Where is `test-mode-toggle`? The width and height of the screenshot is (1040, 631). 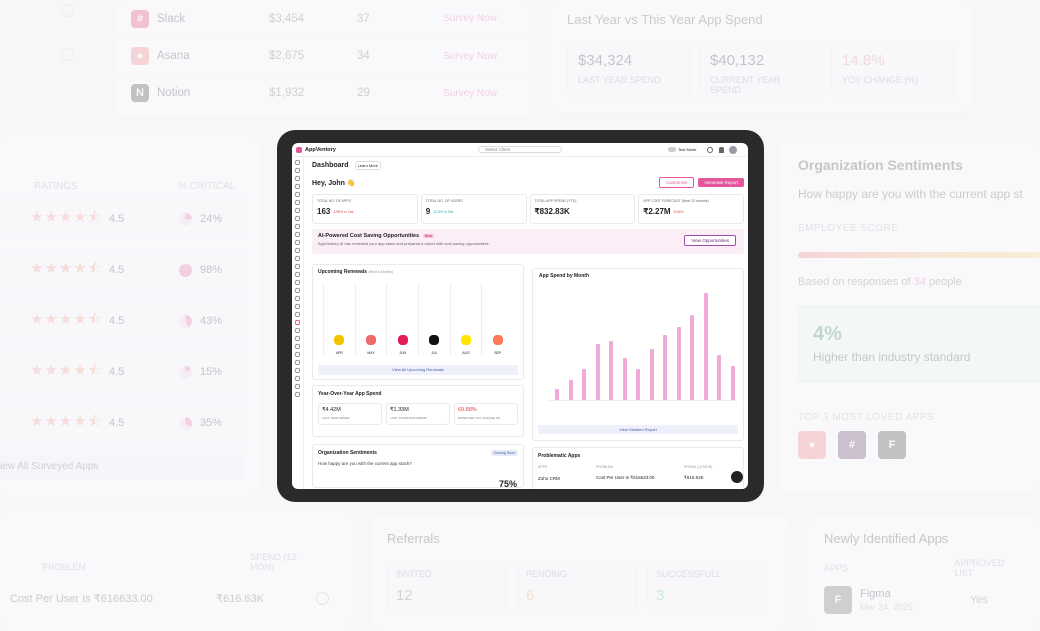 test-mode-toggle is located at coordinates (672, 149).